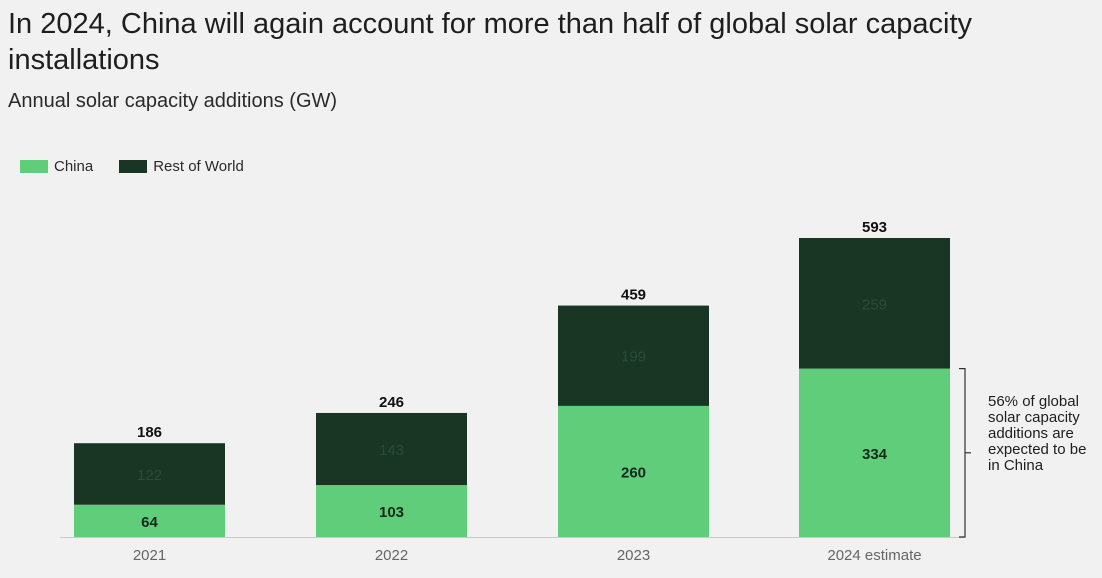 This screenshot has height=578, width=1102. I want to click on data-label-china-1: 103, so click(391, 512).